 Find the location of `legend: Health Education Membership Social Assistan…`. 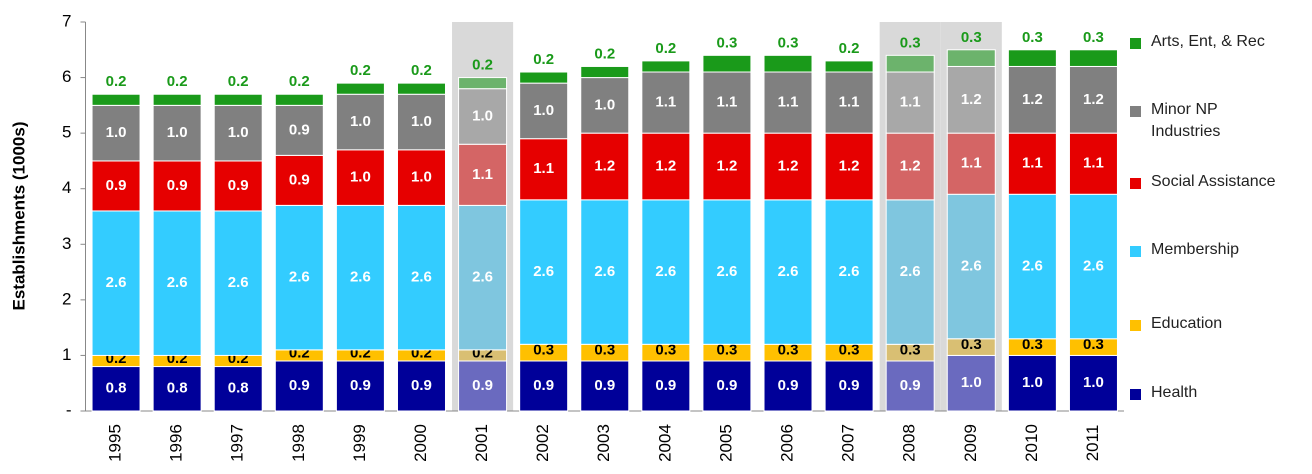

legend: Health Education Membership Social Assistan… is located at coordinates (1220, 237).